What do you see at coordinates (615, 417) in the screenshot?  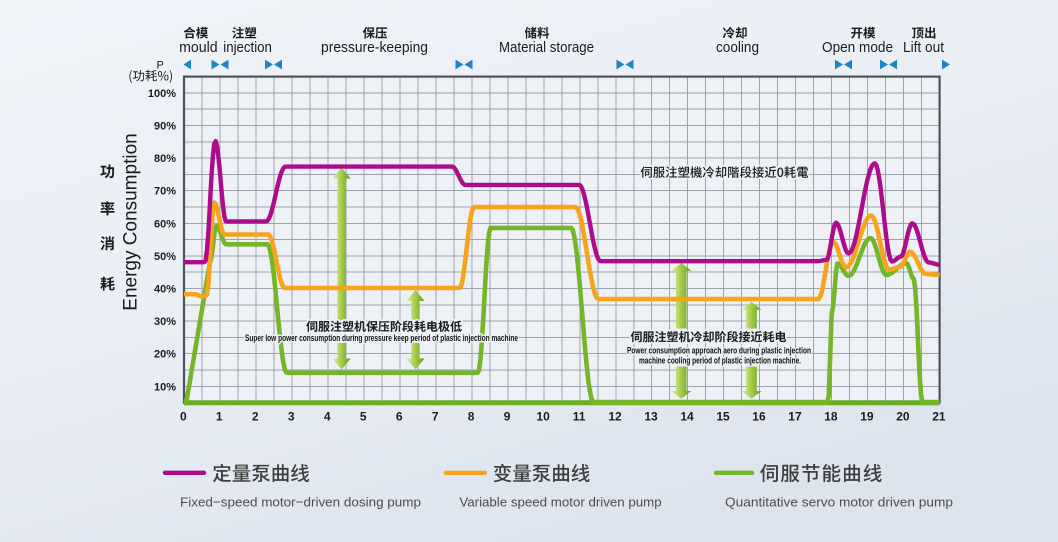 I see `svg-text: 12` at bounding box center [615, 417].